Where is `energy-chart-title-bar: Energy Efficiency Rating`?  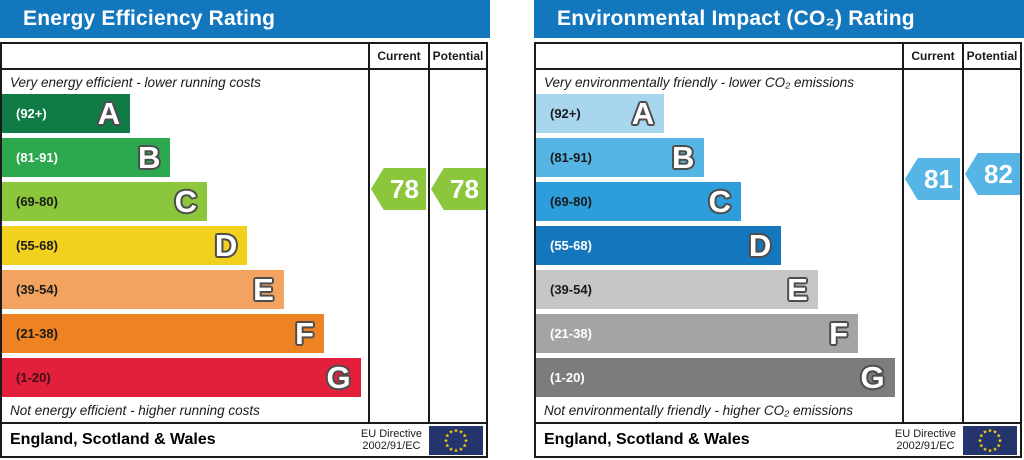 energy-chart-title-bar: Energy Efficiency Rating is located at coordinates (245, 19).